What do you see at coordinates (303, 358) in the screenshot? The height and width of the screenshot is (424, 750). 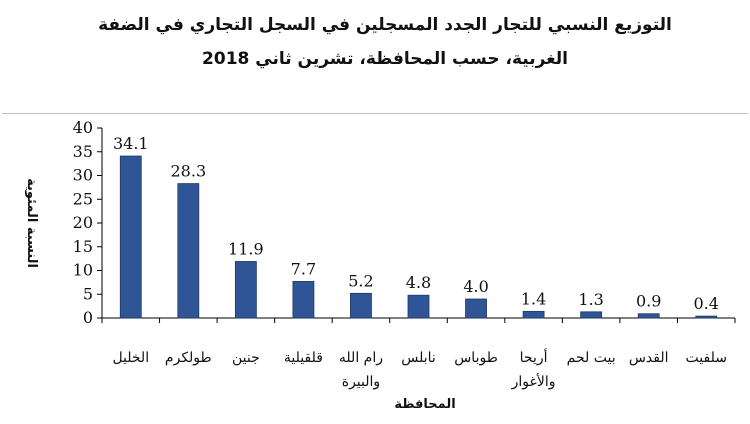 I see `x-tick-label: قلقيلية` at bounding box center [303, 358].